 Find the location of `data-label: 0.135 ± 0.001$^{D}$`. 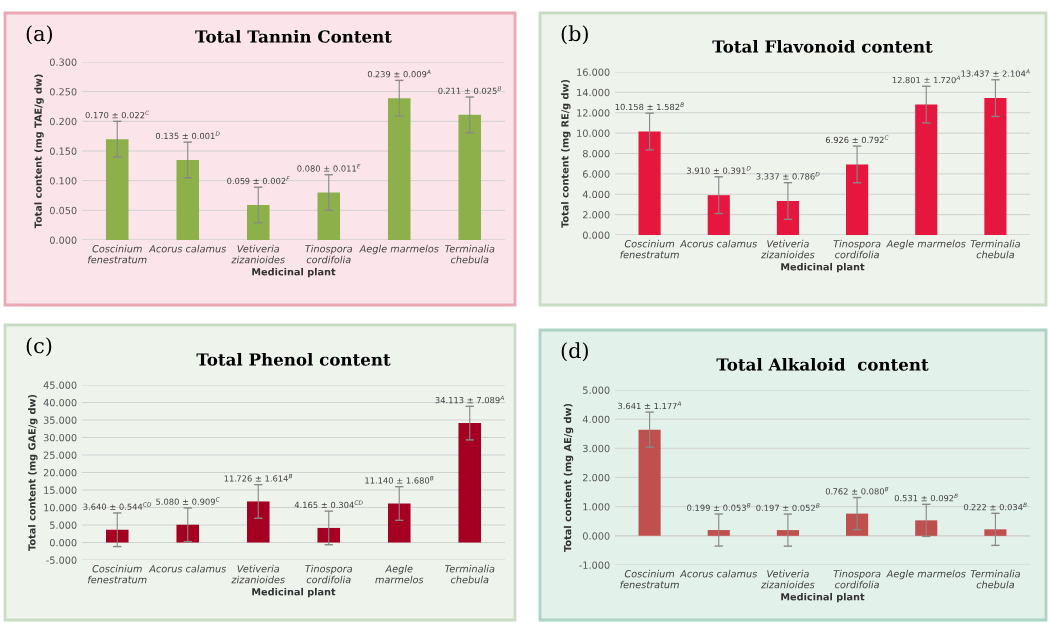

data-label: 0.135 ± 0.001$^{D}$ is located at coordinates (187, 135).